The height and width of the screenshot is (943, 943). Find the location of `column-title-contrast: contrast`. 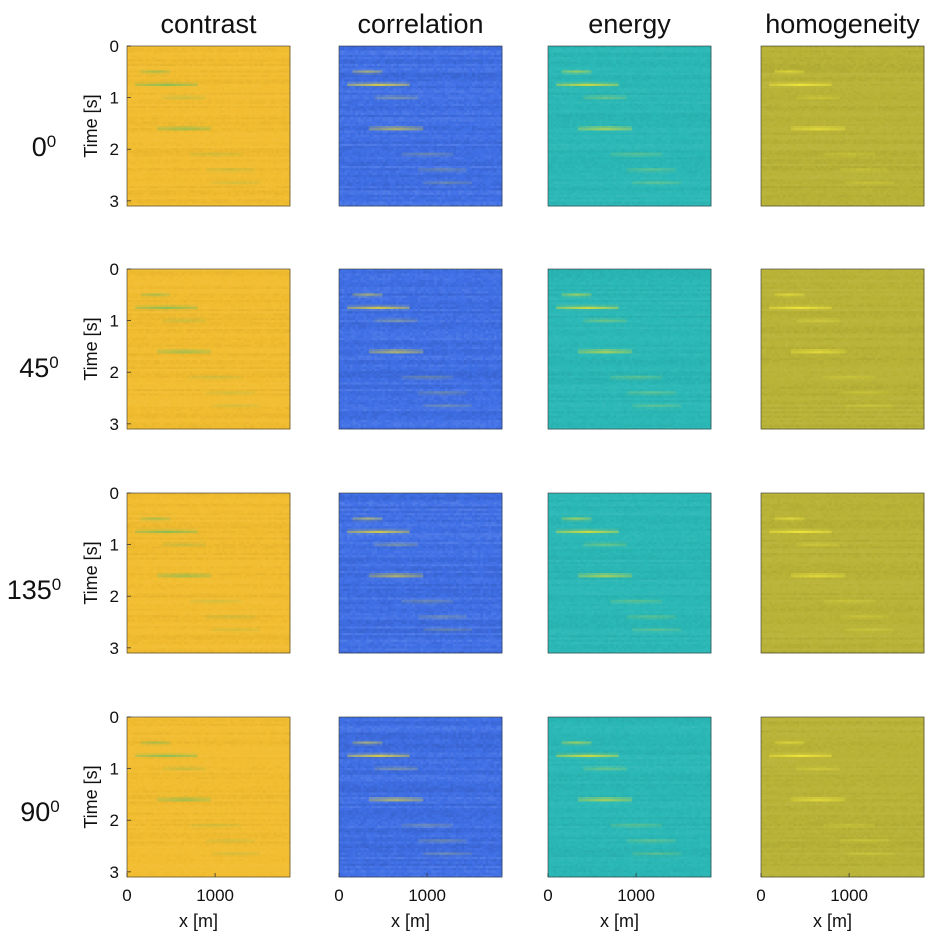

column-title-contrast: contrast is located at coordinates (208, 24).